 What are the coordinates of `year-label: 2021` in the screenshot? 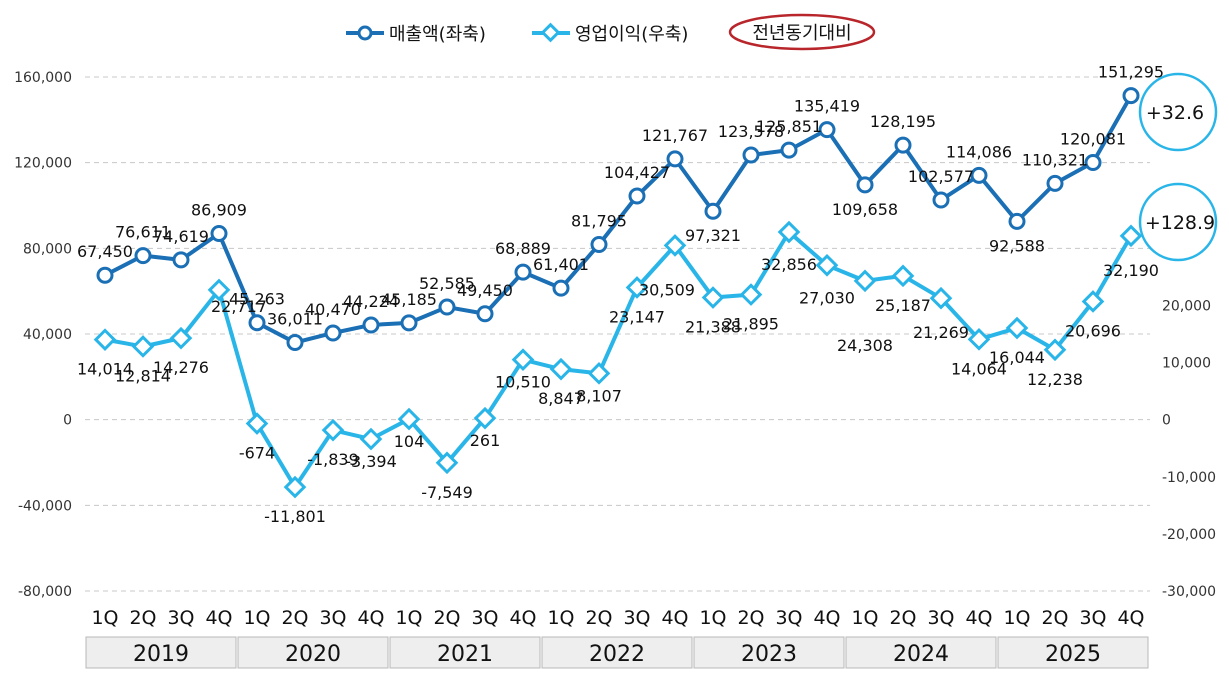 It's located at (465, 654).